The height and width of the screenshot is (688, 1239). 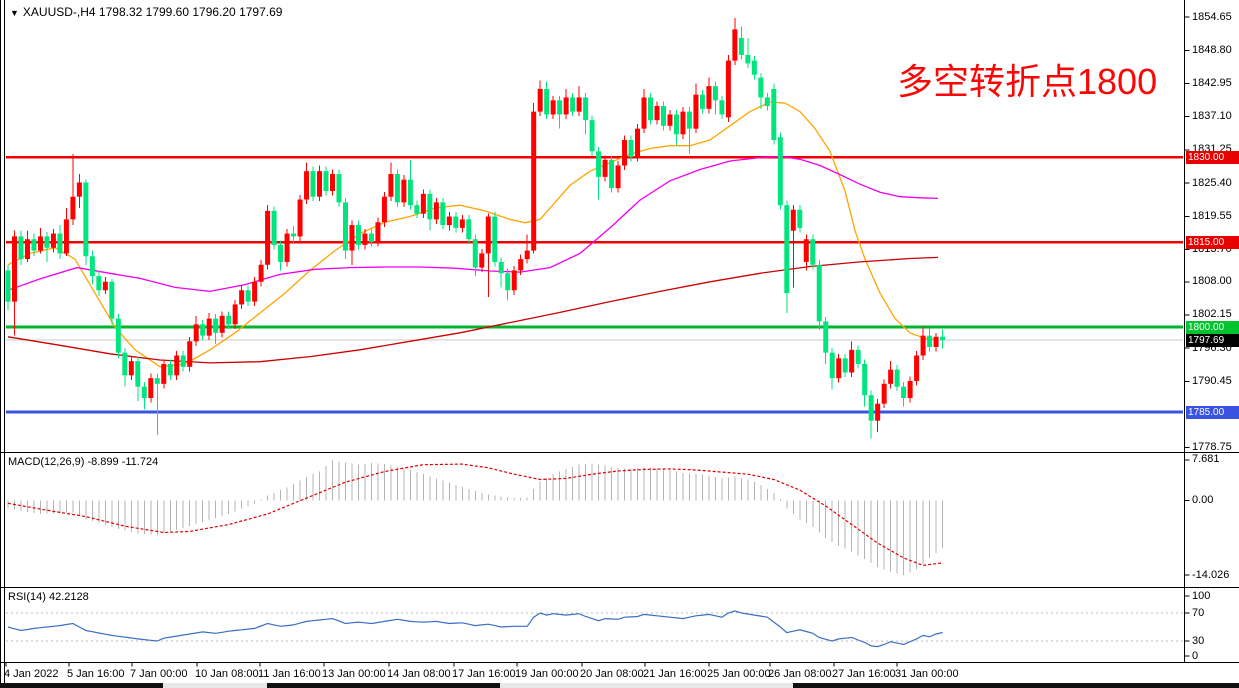 What do you see at coordinates (475, 515) in the screenshot?
I see `macd-signal-line` at bounding box center [475, 515].